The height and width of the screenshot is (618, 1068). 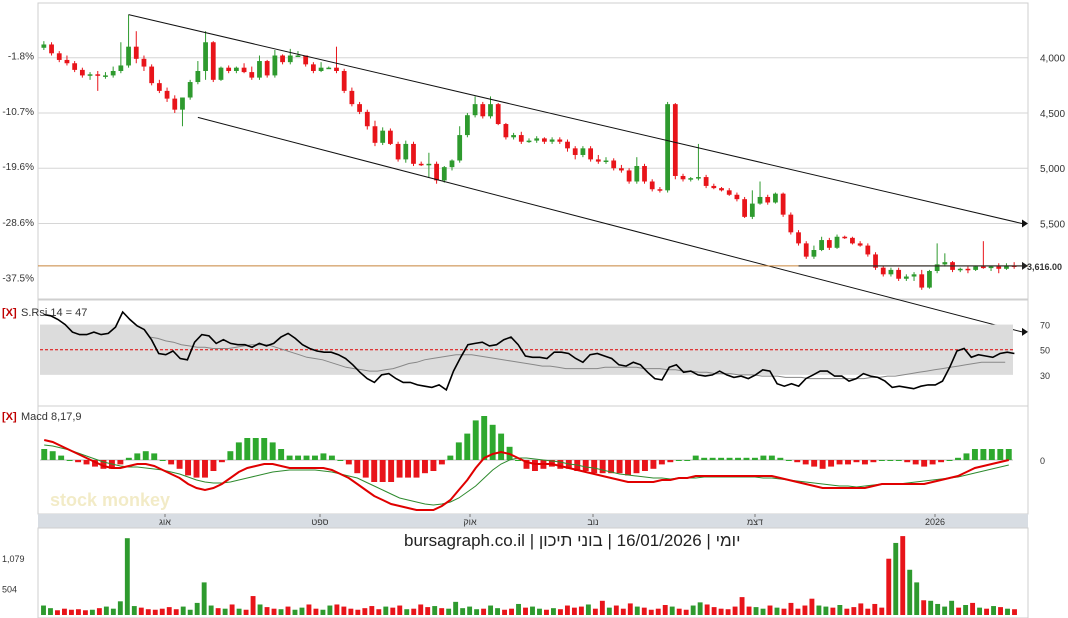 What do you see at coordinates (110, 500) in the screenshot?
I see `watermark-logo: stock monkey` at bounding box center [110, 500].